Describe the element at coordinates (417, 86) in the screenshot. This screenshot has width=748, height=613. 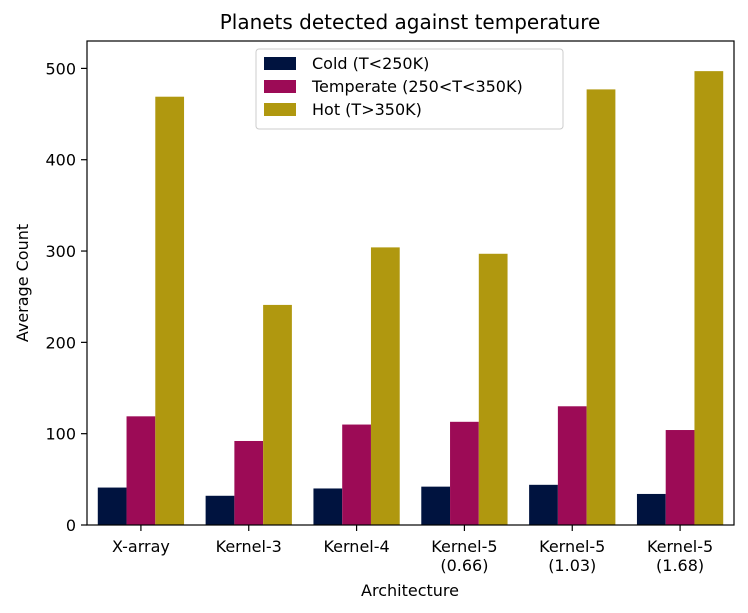
I see `legend-label: Temperate (250<T<350K)` at that location.